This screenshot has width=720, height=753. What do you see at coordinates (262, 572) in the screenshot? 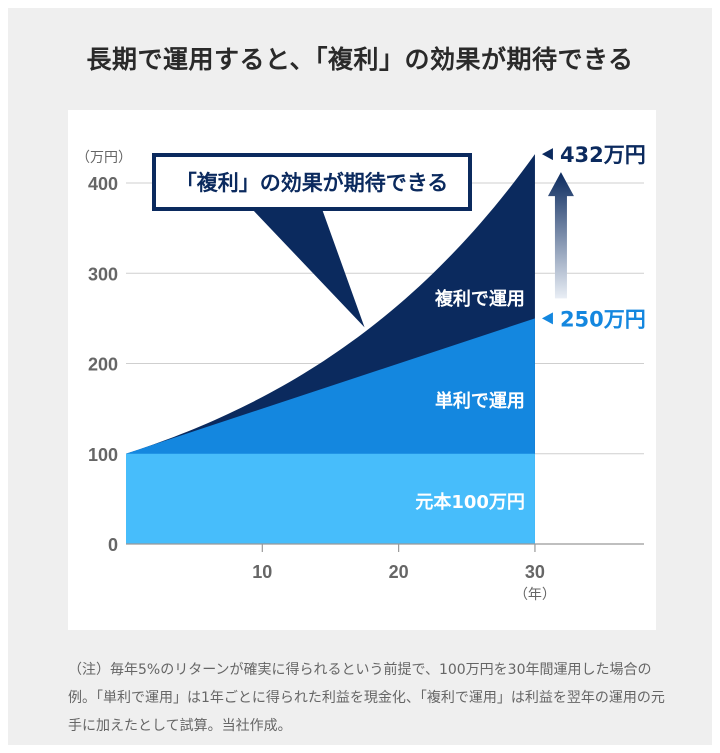
I see `x-tick-label: 10` at bounding box center [262, 572].